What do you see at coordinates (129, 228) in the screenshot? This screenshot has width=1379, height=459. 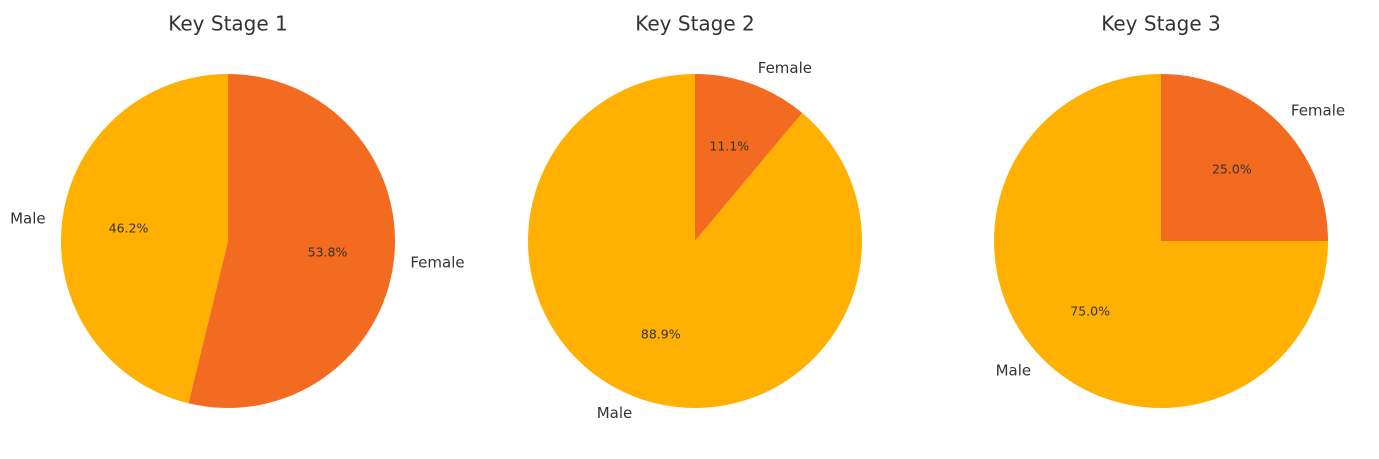 I see `slice-percentage-male: 46.2%` at bounding box center [129, 228].